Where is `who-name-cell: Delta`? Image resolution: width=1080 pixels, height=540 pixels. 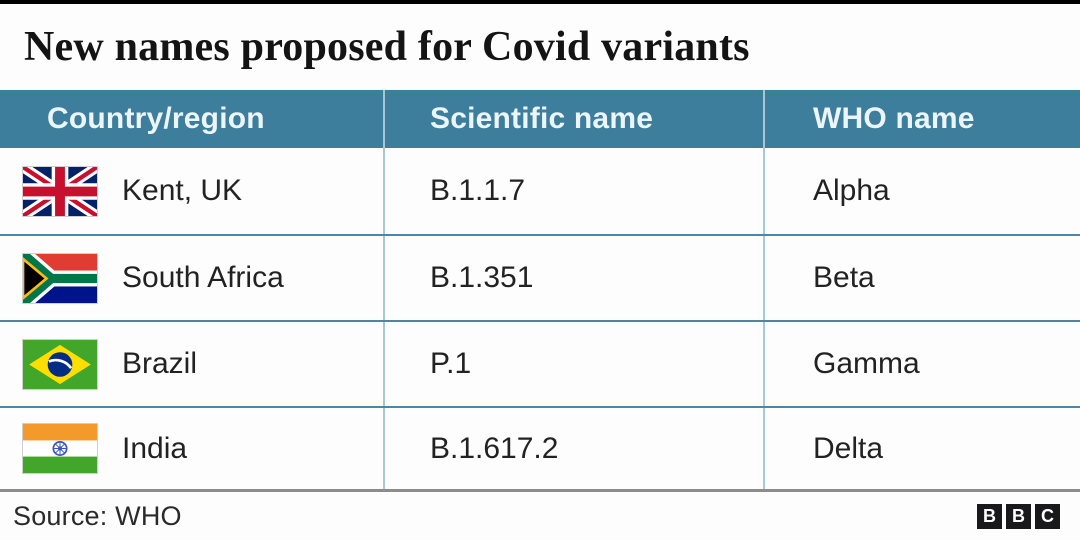
who-name-cell: Delta is located at coordinates (921, 448).